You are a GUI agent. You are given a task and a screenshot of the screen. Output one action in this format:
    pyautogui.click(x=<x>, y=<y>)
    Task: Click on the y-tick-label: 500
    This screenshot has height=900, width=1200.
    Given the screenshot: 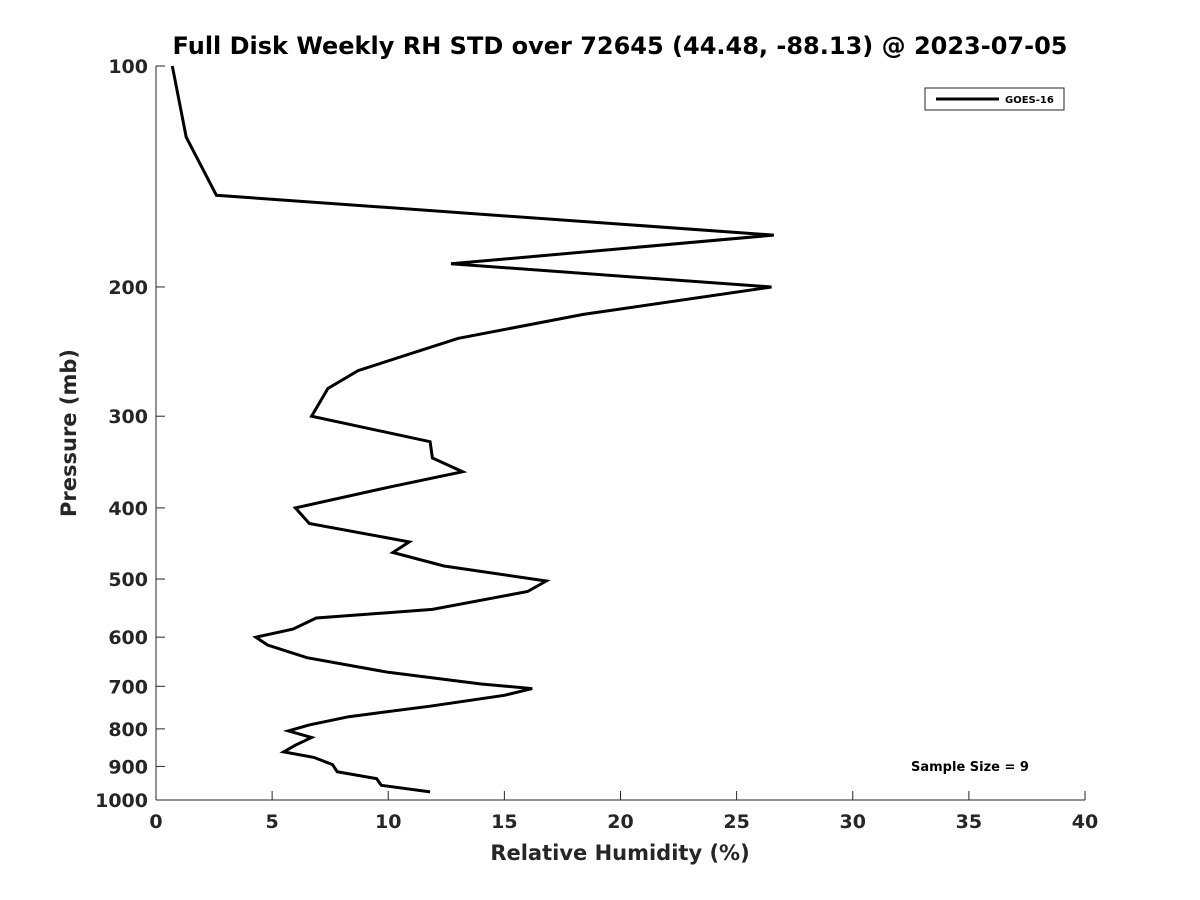 What is the action you would take?
    pyautogui.click(x=128, y=580)
    